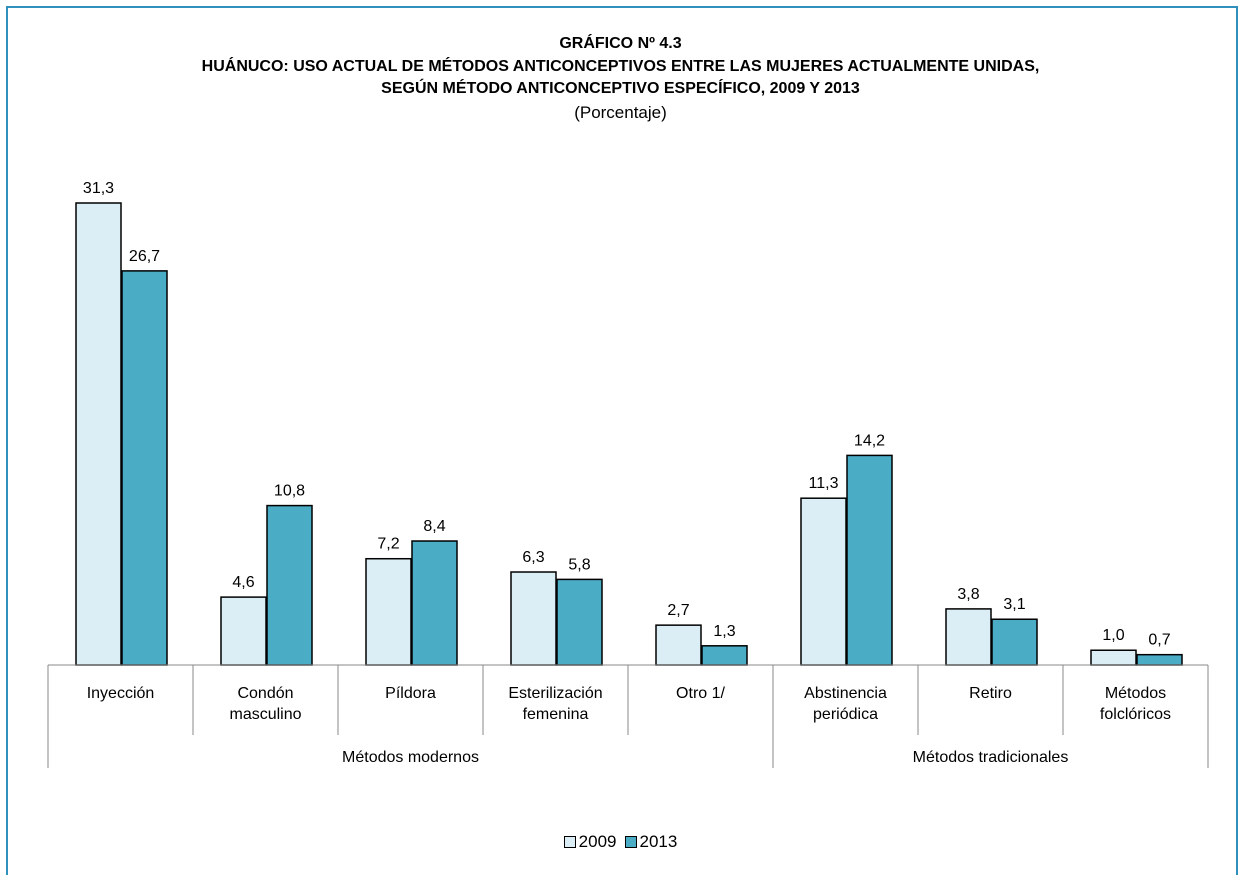 The image size is (1241, 875). I want to click on legend-swatch-2013, so click(630, 842).